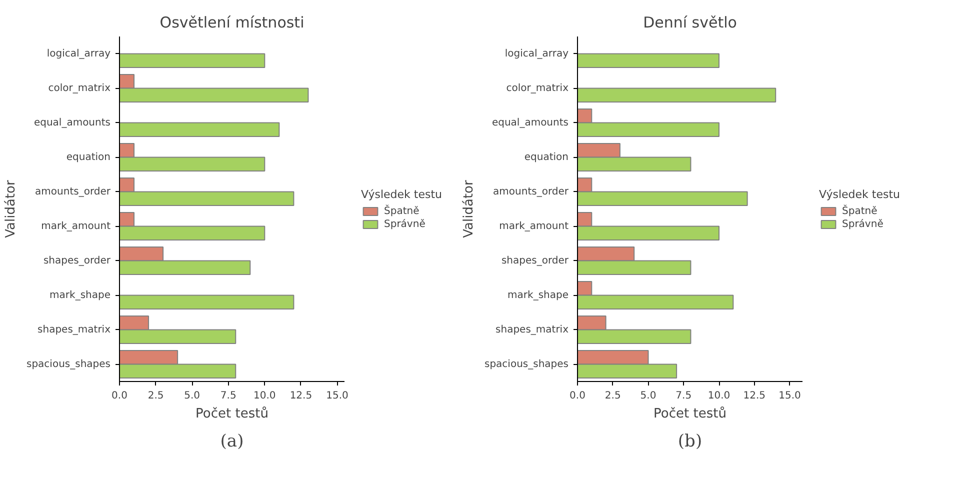  What do you see at coordinates (232, 23) in the screenshot?
I see `chart-title: Osvětlení místnosti` at bounding box center [232, 23].